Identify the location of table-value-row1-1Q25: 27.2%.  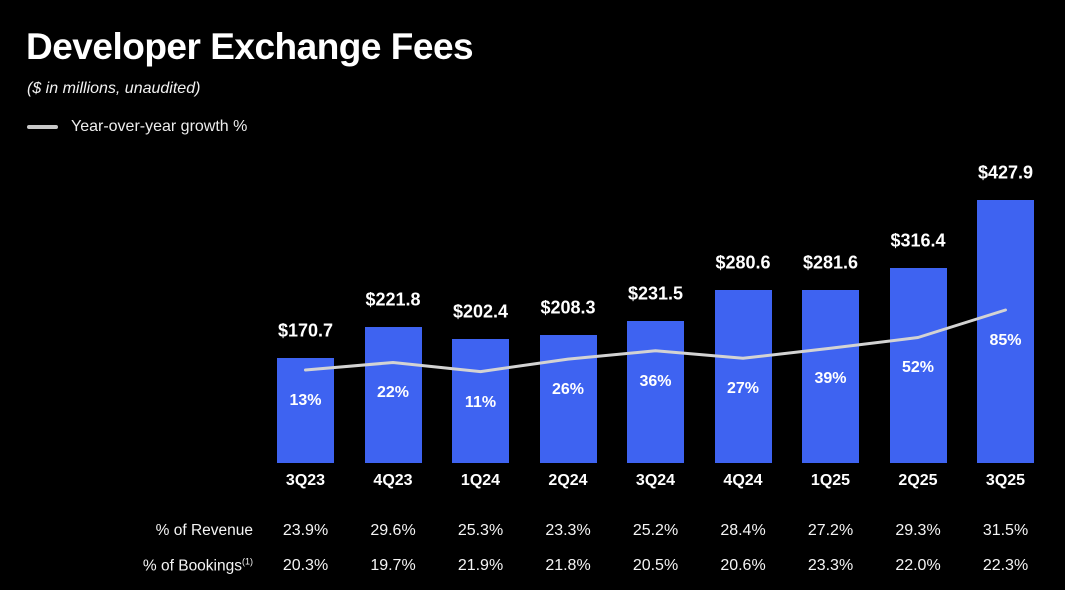
(830, 530).